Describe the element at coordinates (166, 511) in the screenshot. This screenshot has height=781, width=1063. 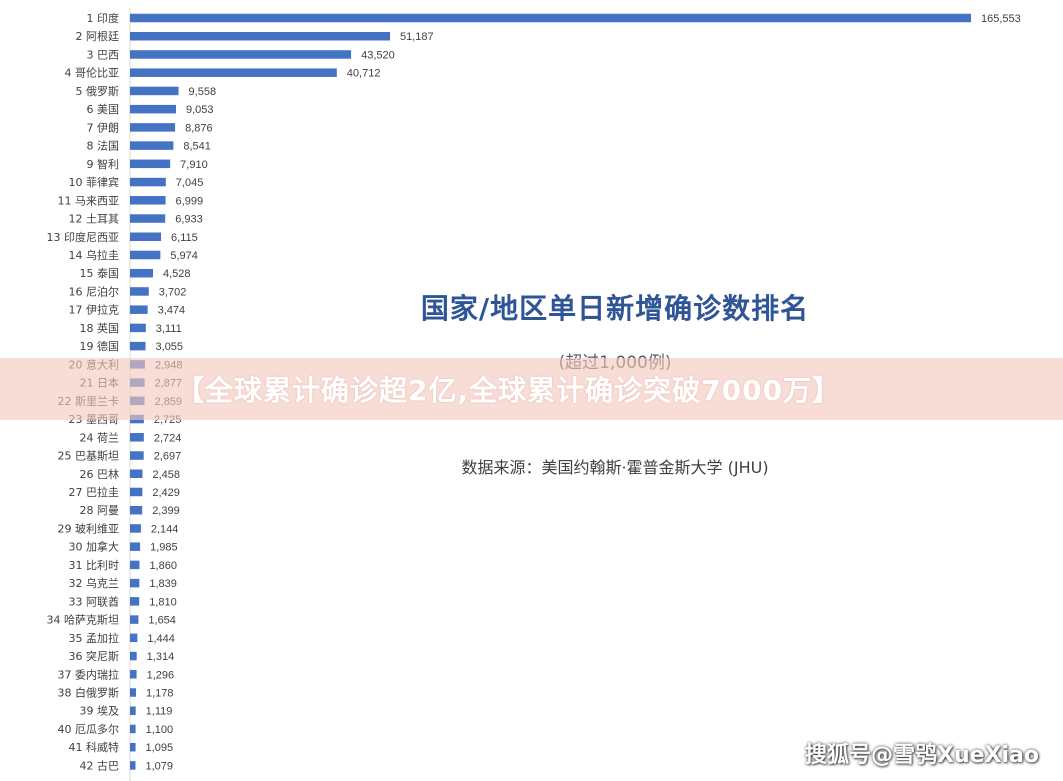
I see `value-label: 2,399` at that location.